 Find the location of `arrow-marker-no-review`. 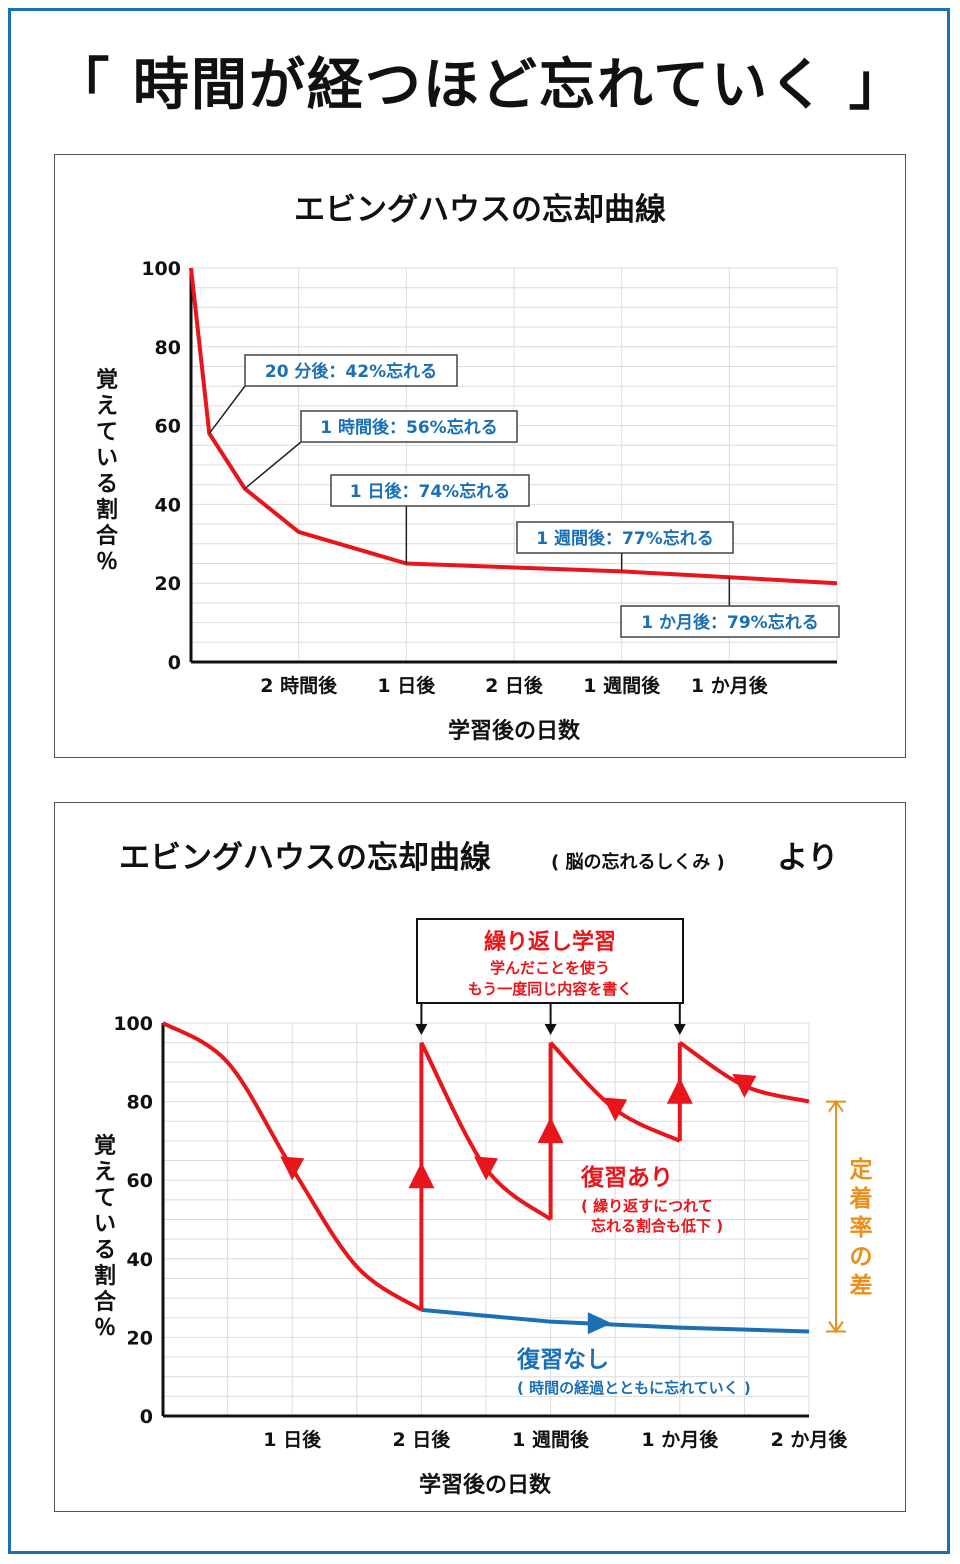

arrow-marker-no-review is located at coordinates (599, 1323).